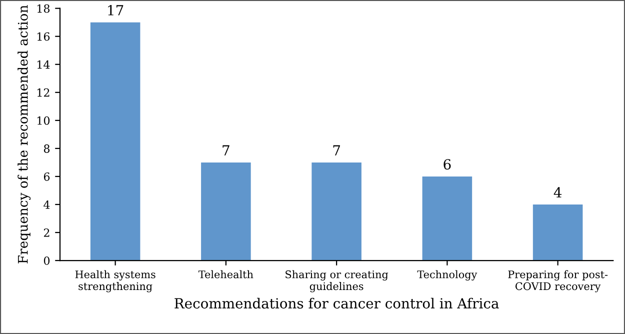 This screenshot has height=334, width=625. I want to click on y-tick-label: 2, so click(47, 232).